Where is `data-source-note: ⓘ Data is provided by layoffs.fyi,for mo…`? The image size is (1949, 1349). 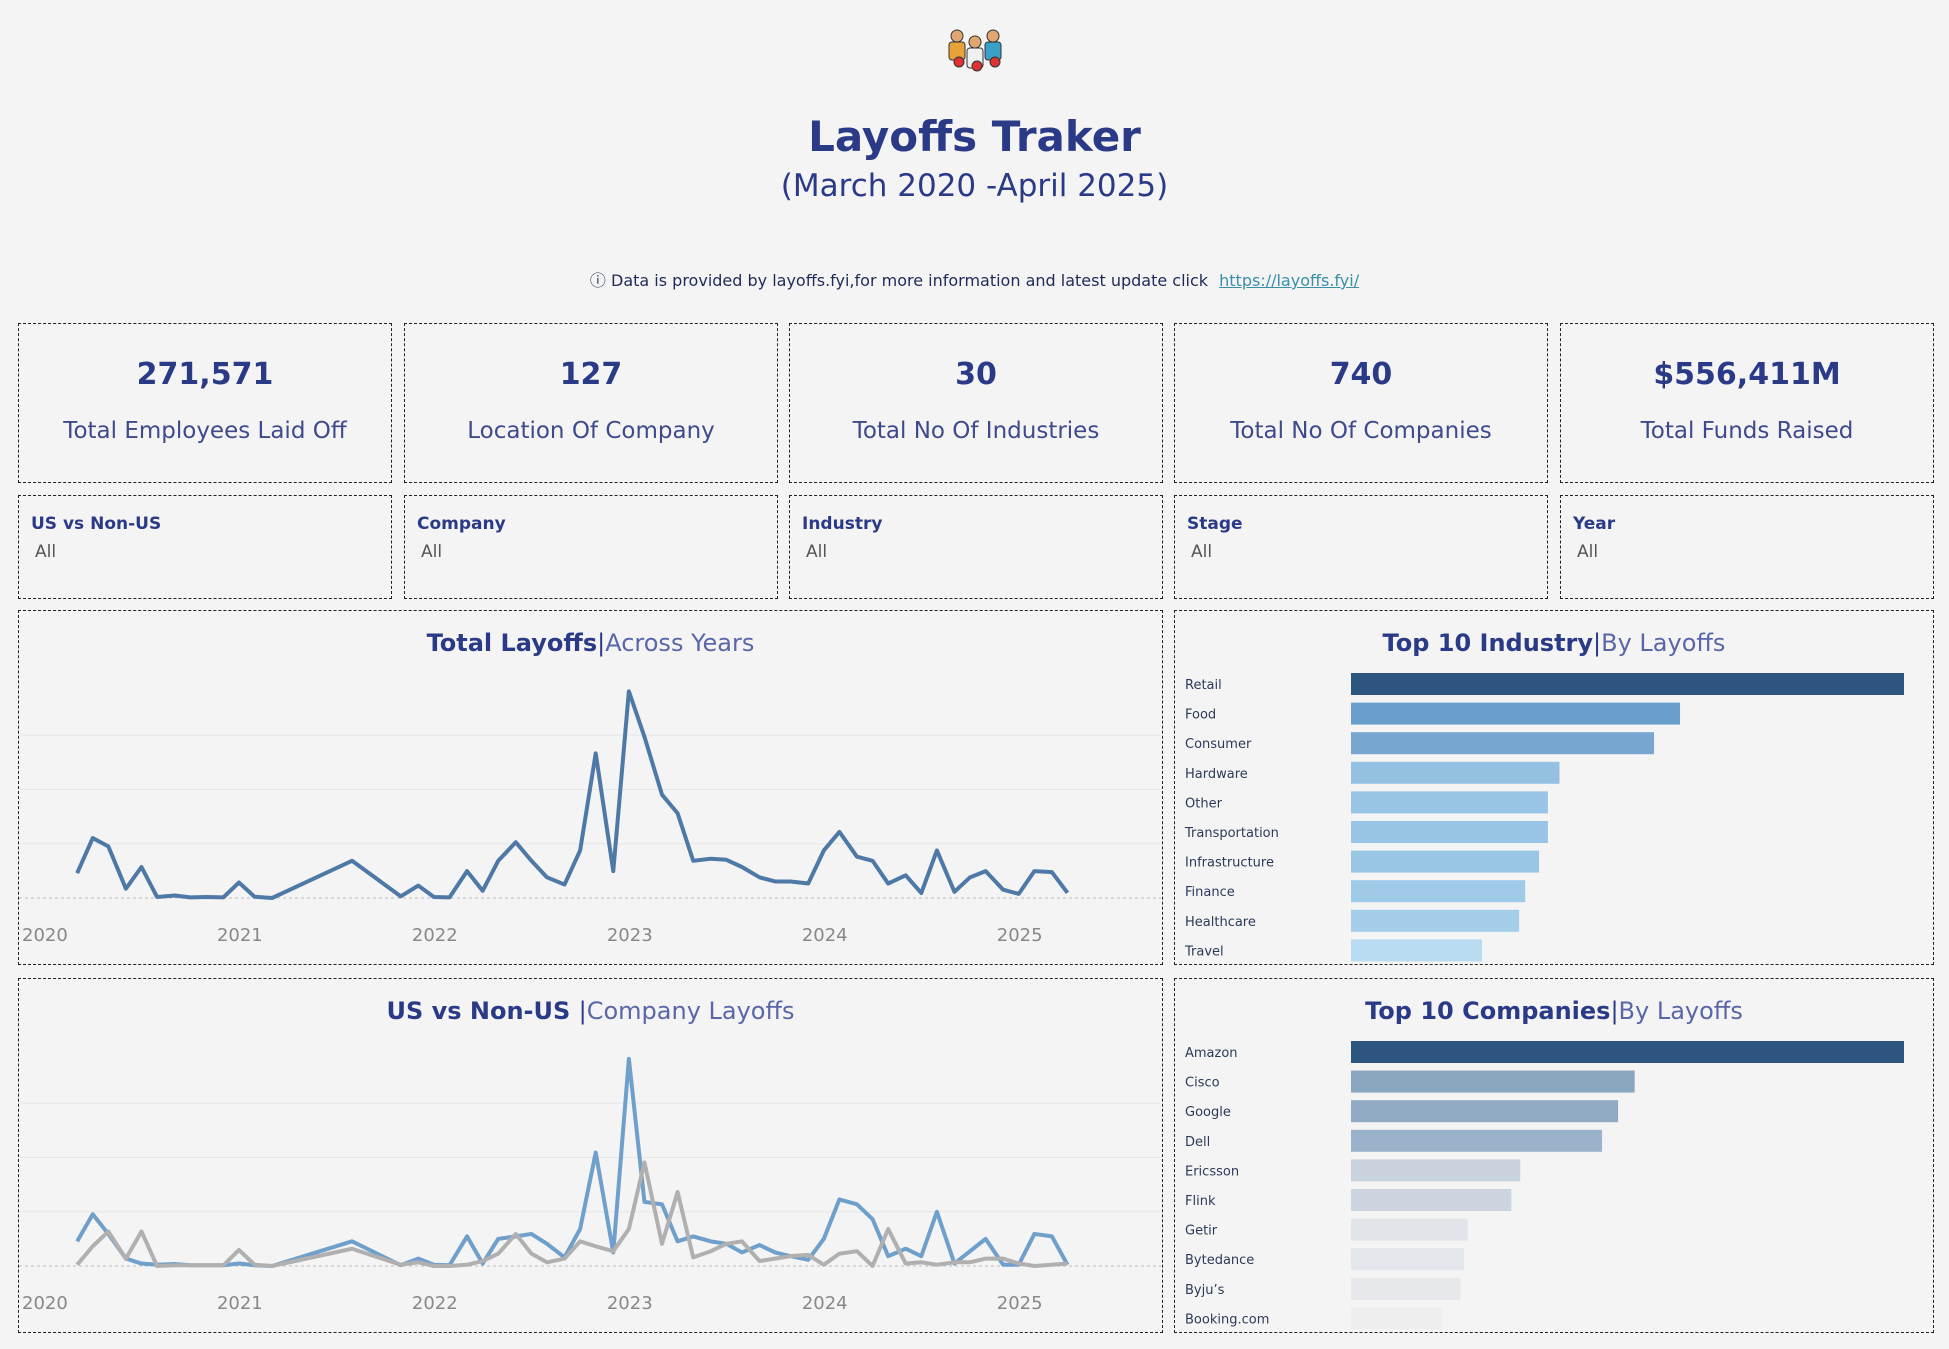
data-source-note: ⓘ Data is provided by layoffs.fyi,for mo… is located at coordinates (974, 279).